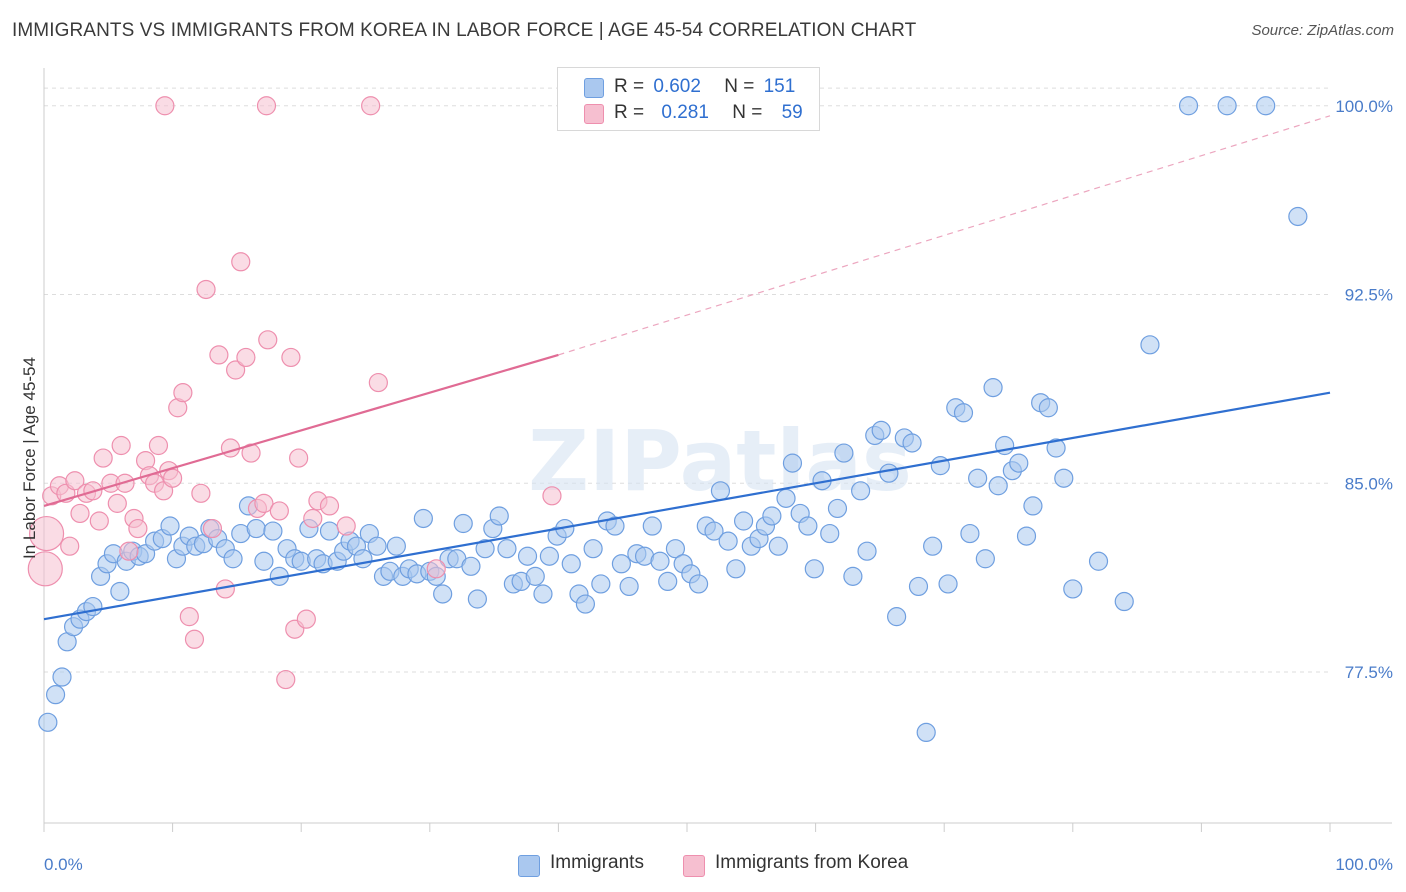 Image resolution: width=1406 pixels, height=892 pixels. Describe the element at coordinates (29, 458) in the screenshot. I see `y-axis-label: In Labor Force | Age 45-54` at that location.